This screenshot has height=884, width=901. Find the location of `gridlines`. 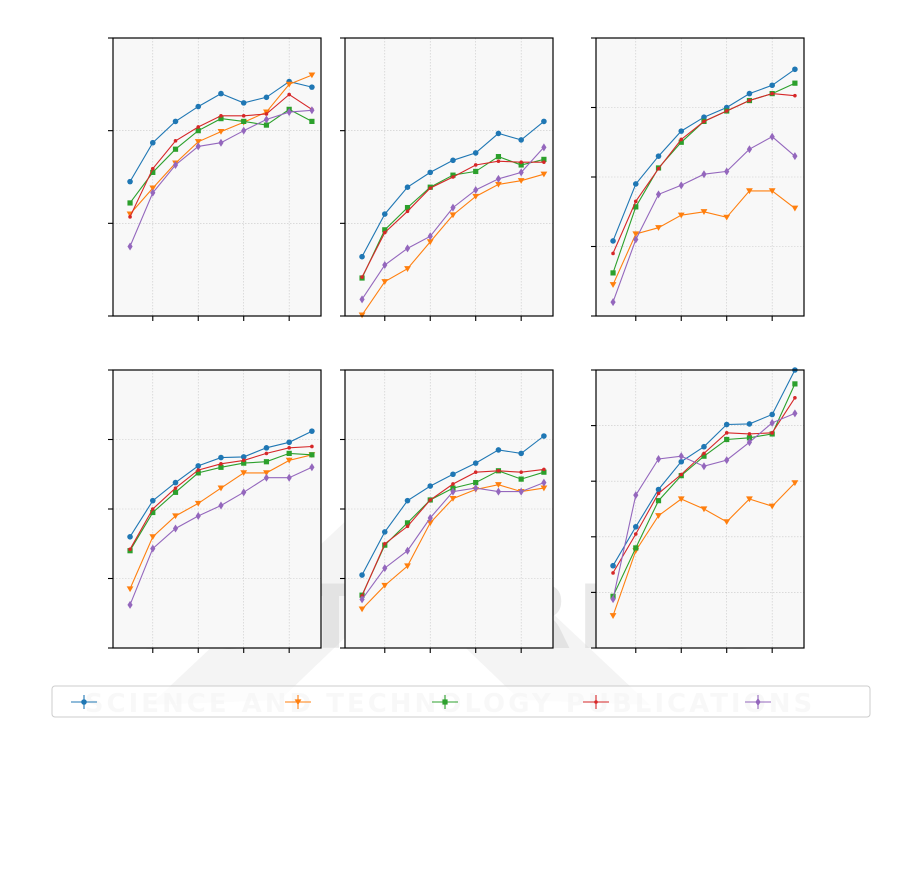

gridlines is located at coordinates (449, 177).